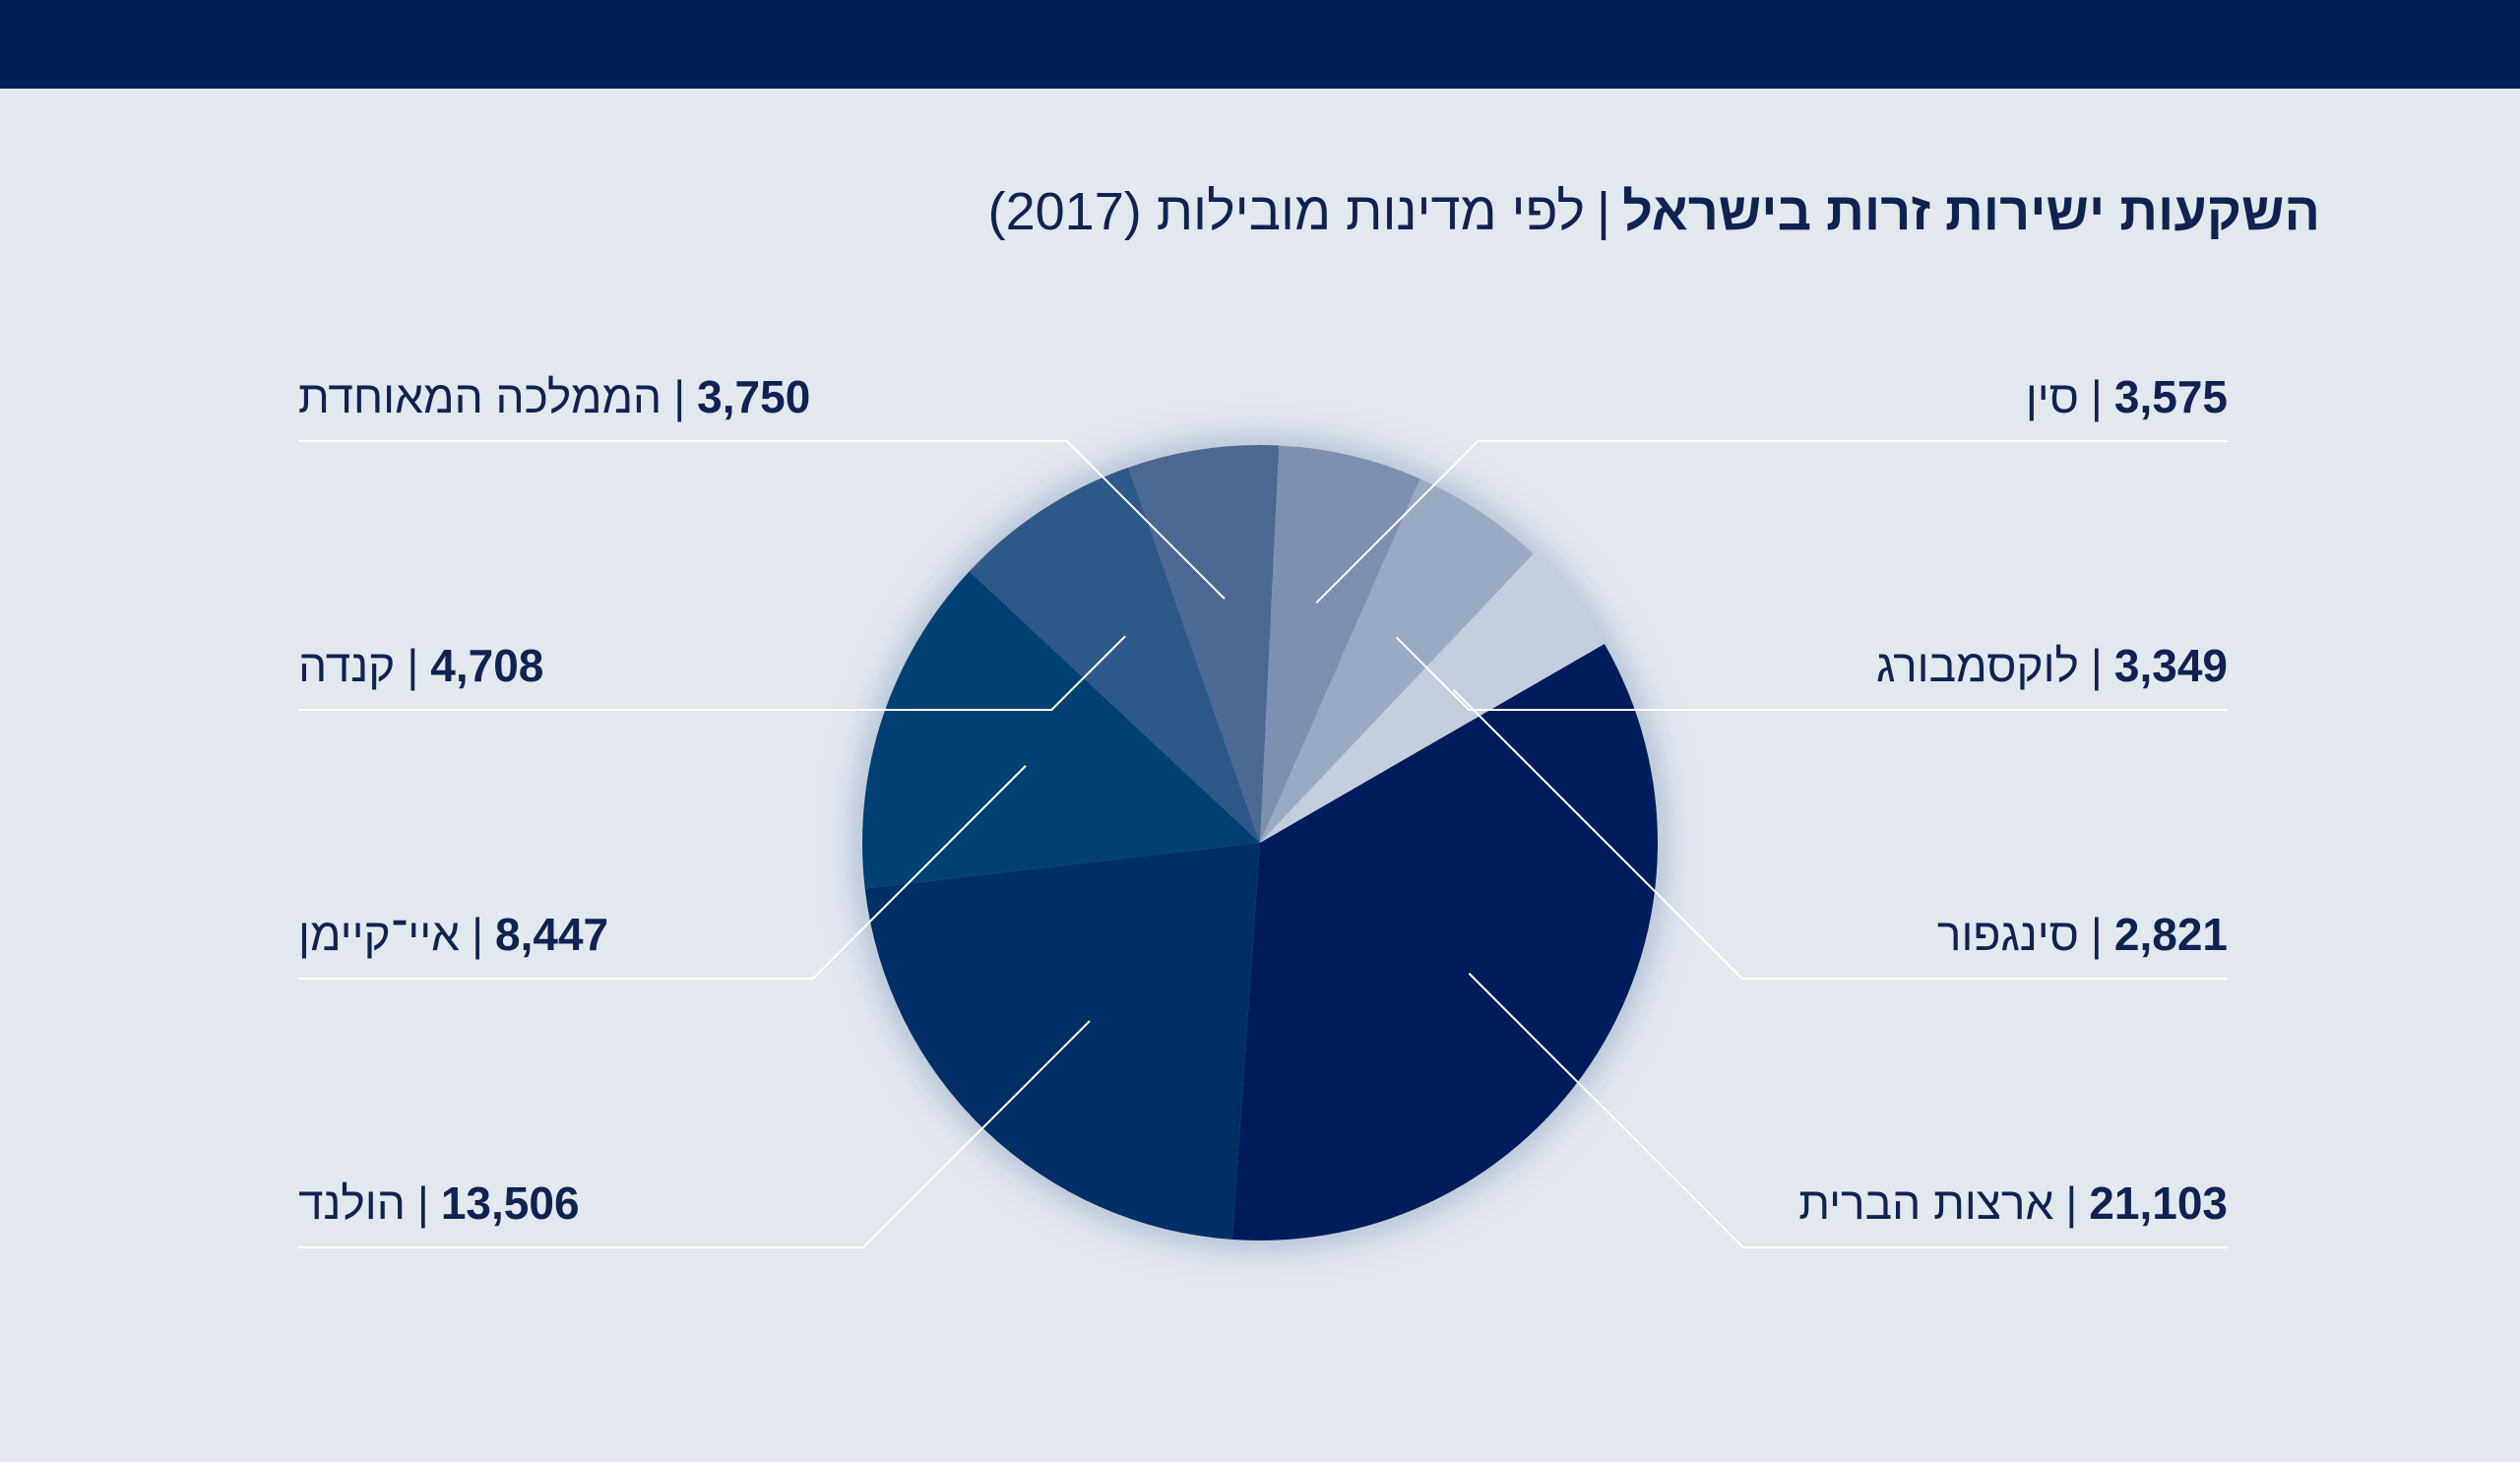 This screenshot has height=1462, width=2520. I want to click on label-canada-value: 4,708, so click(487, 665).